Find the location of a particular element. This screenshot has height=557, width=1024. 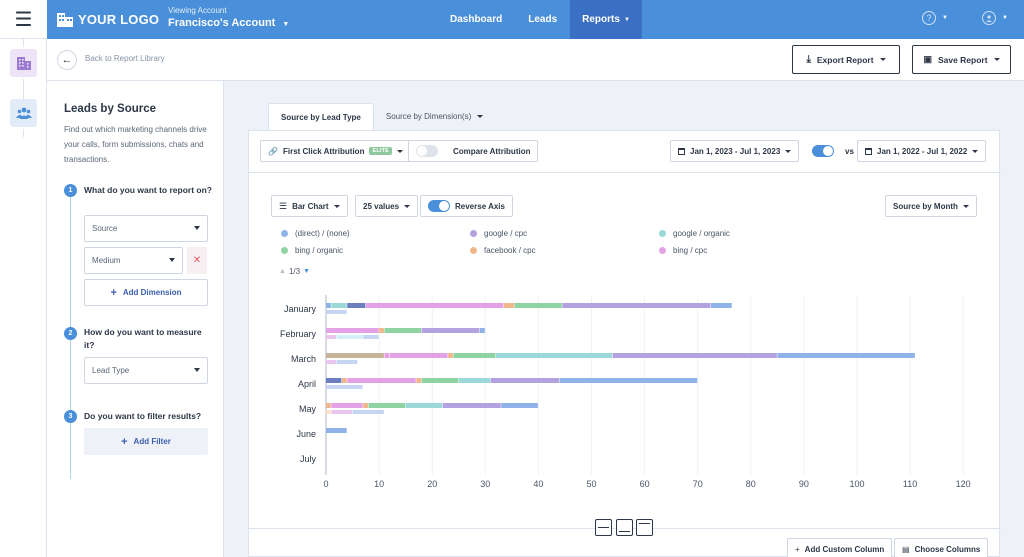

account-switcher: Viewing Account Francisco's Account ▼ is located at coordinates (228, 17).